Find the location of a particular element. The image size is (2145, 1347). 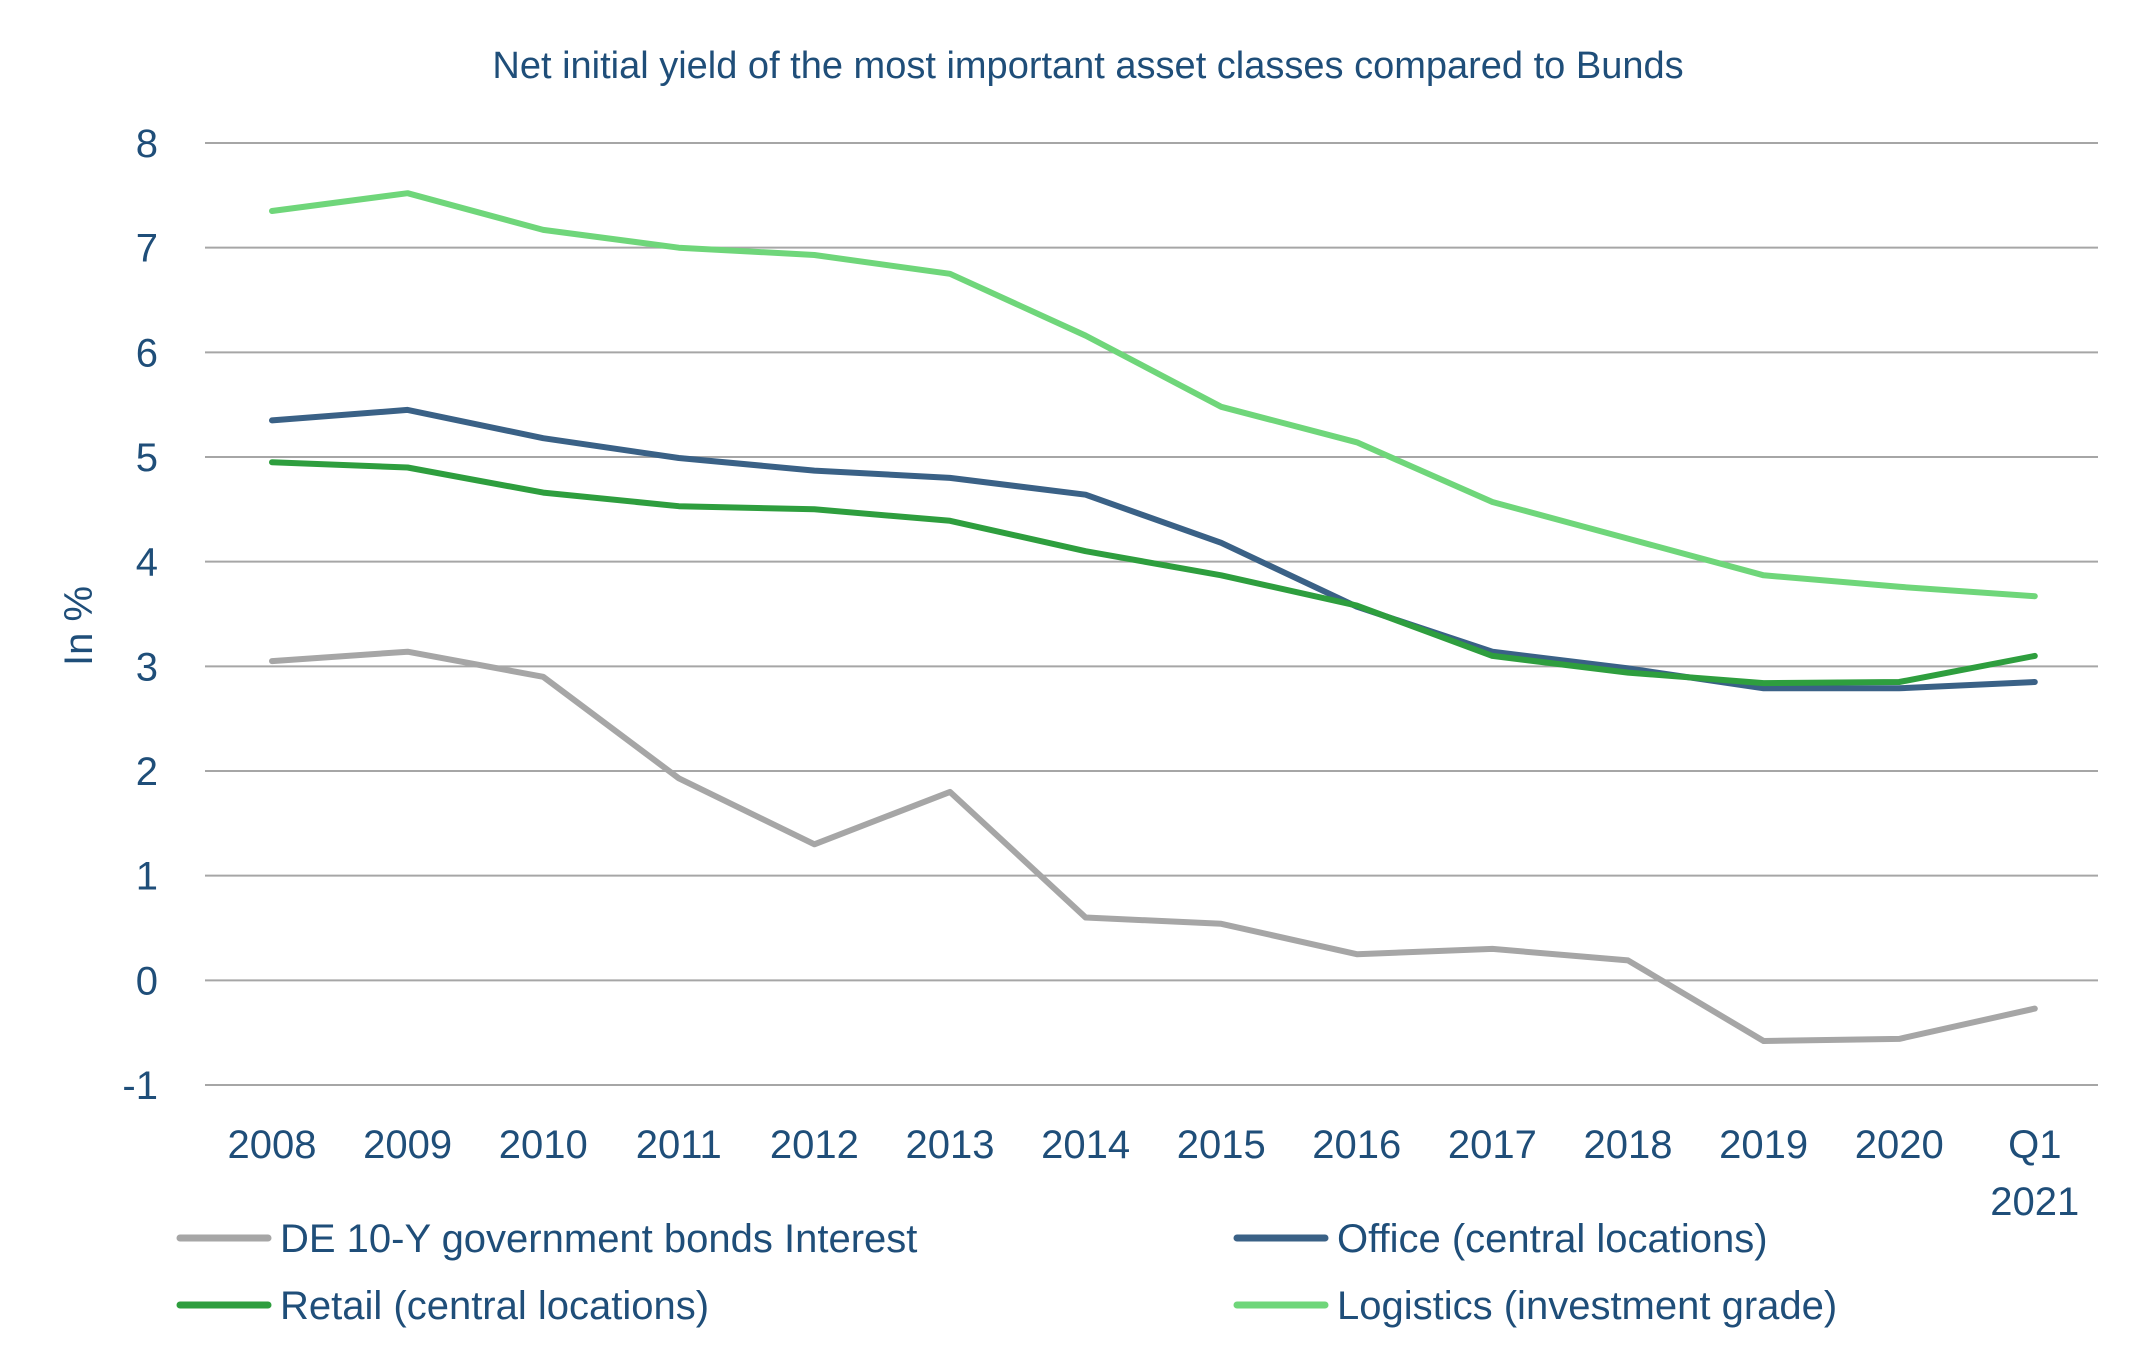

x-tick-label: 2019 is located at coordinates (1763, 1145).